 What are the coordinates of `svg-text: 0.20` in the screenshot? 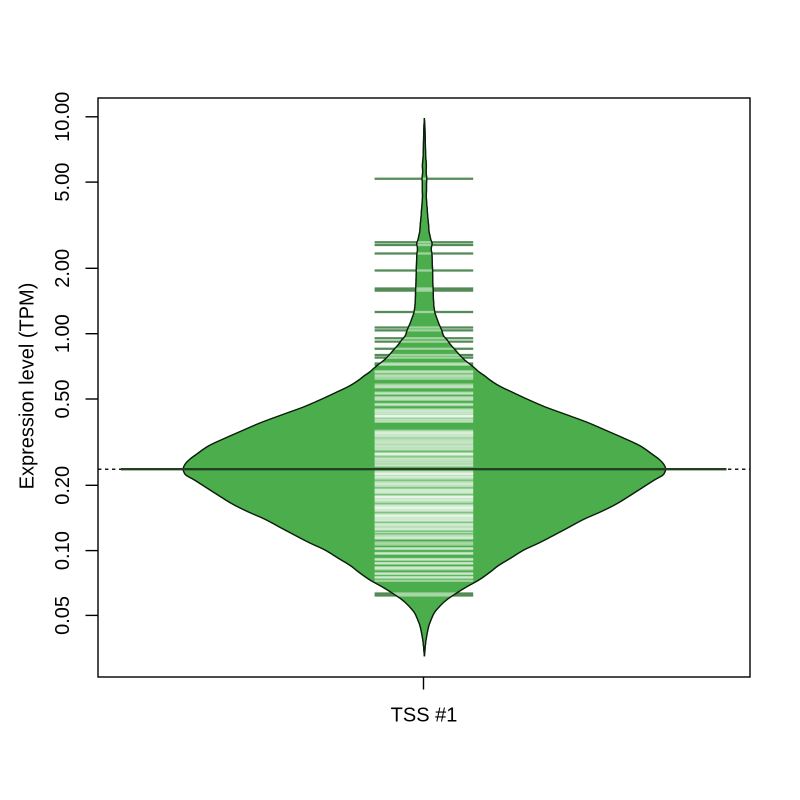 It's located at (63, 485).